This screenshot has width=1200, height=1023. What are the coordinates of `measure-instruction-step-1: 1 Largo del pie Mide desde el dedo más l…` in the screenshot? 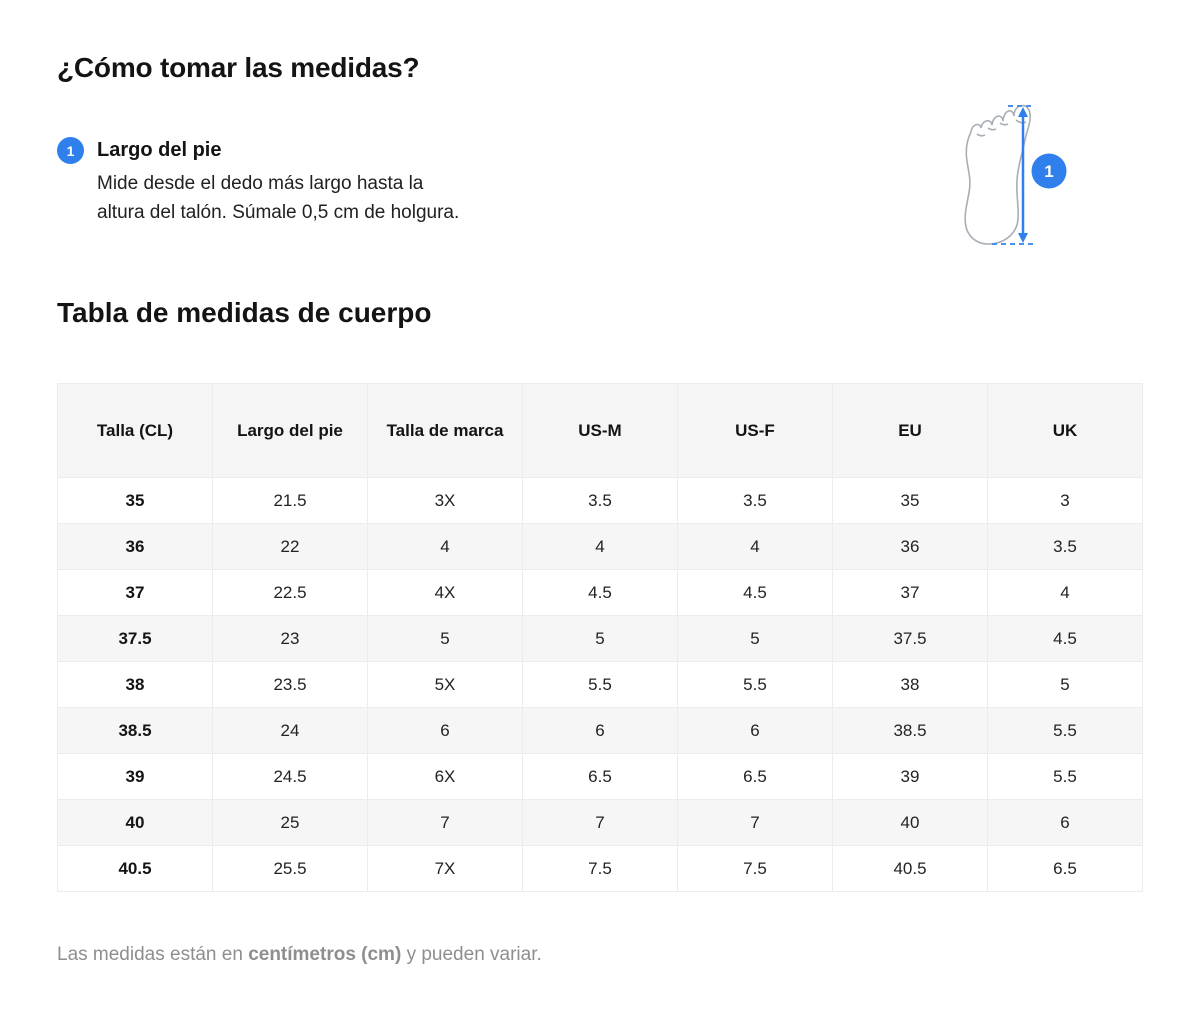 It's located at (258, 181).